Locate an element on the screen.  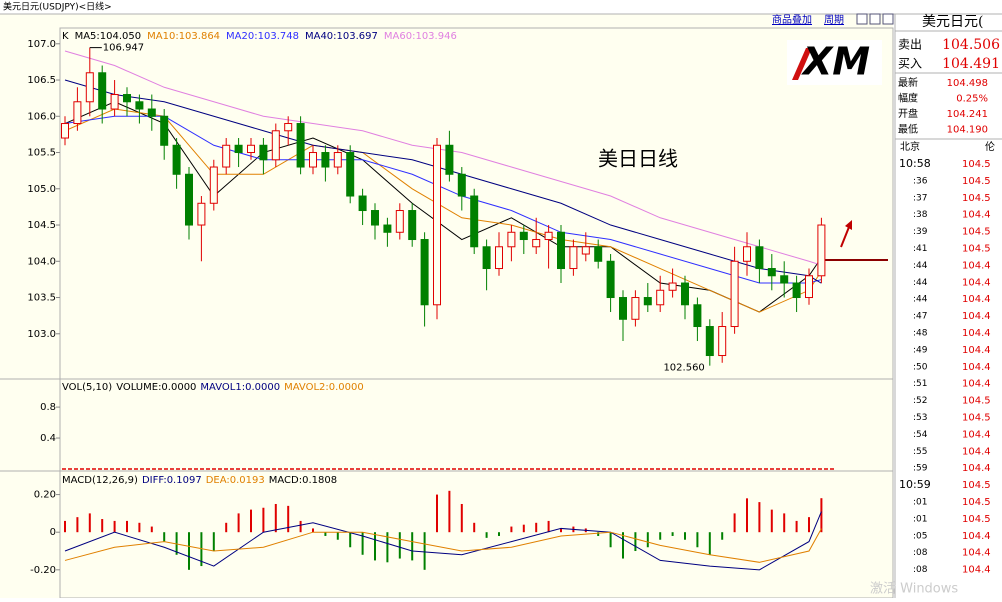
annotation: 美日日线 is located at coordinates (638, 159).